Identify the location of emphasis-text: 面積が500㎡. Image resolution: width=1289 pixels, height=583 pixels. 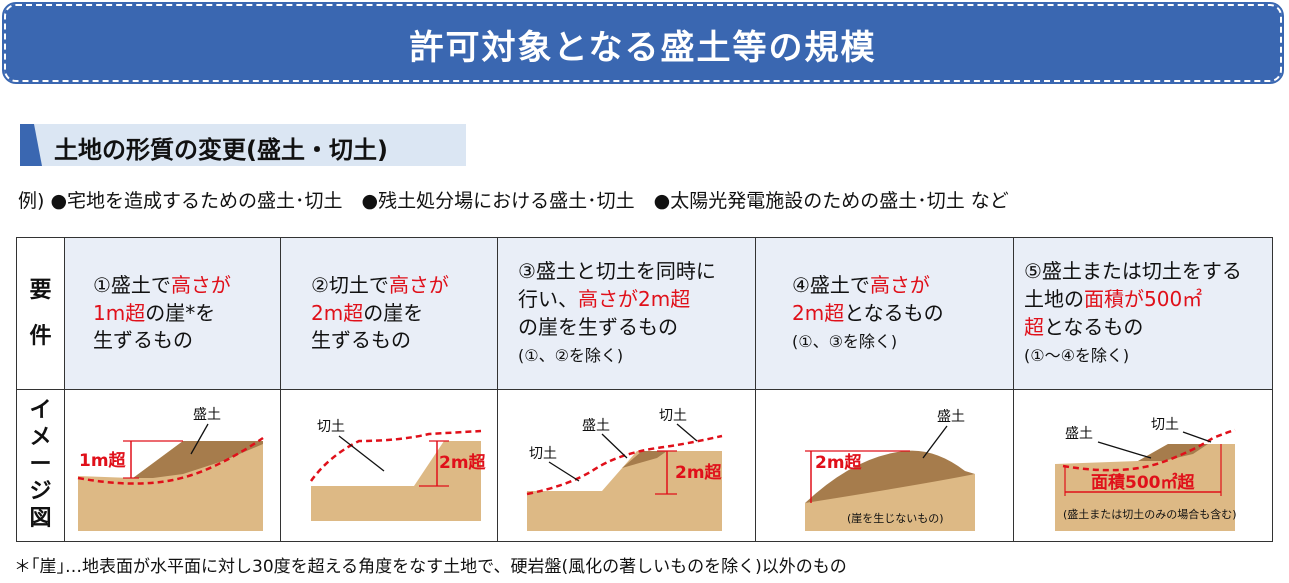
(1143, 298).